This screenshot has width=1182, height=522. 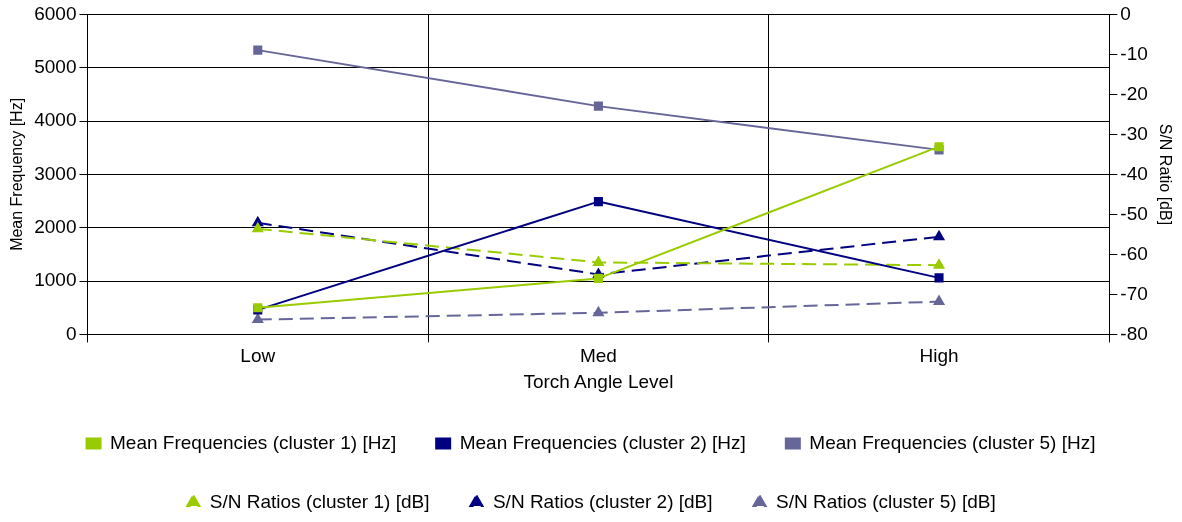 I want to click on x-tick-label: Low, so click(x=258, y=356).